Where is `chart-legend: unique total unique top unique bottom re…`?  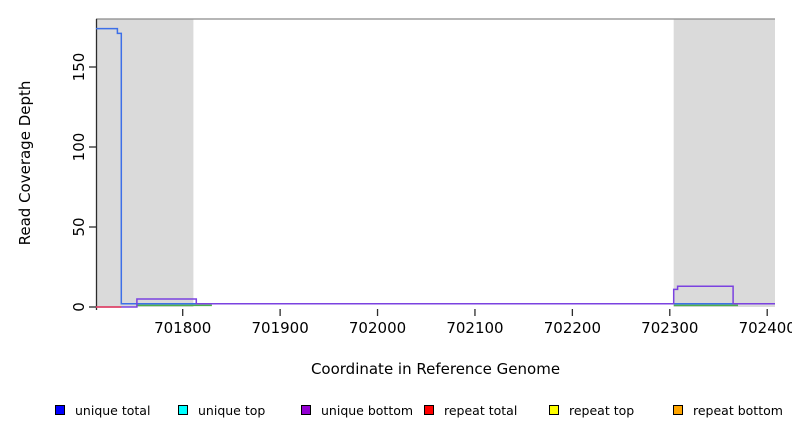 chart-legend: unique total unique top unique bottom re… is located at coordinates (396, 413).